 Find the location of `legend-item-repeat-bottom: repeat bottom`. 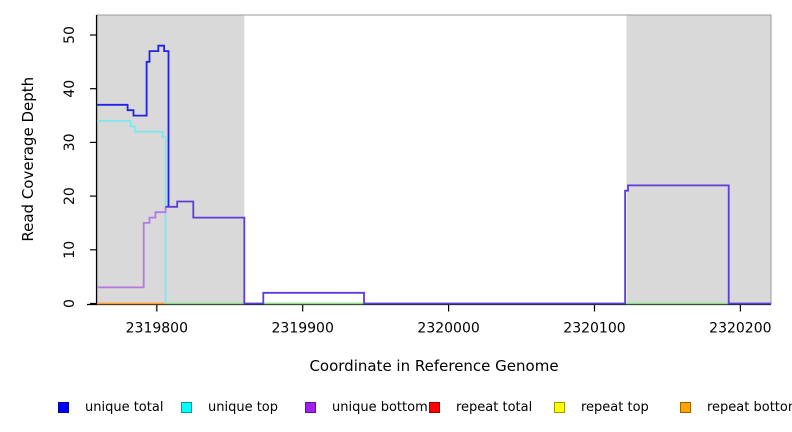

legend-item-repeat-bottom: repeat bottom is located at coordinates (736, 407).